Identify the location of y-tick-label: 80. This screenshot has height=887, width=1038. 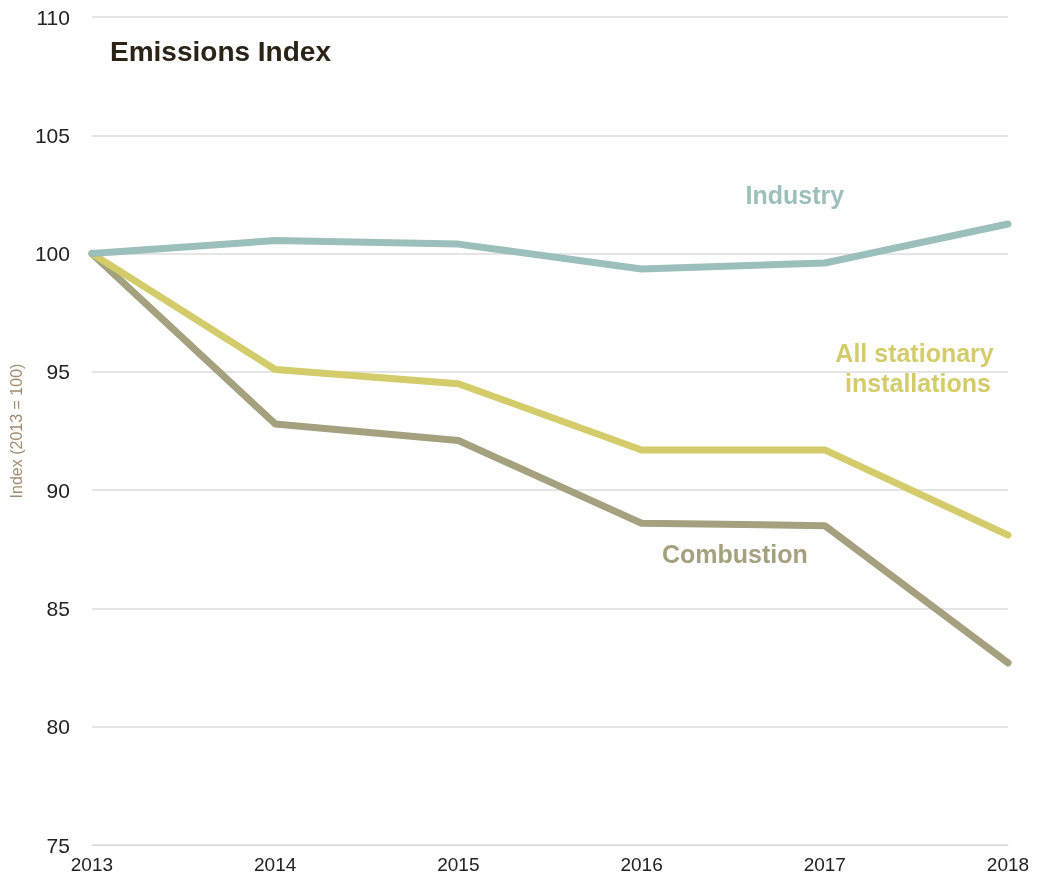
(58, 727).